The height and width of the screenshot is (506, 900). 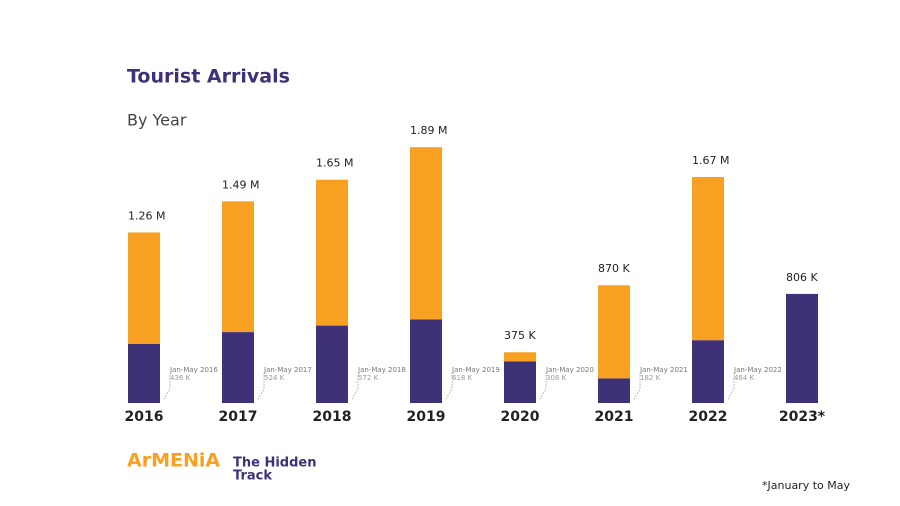 I want to click on x-tick-label: 2019, so click(x=426, y=417).